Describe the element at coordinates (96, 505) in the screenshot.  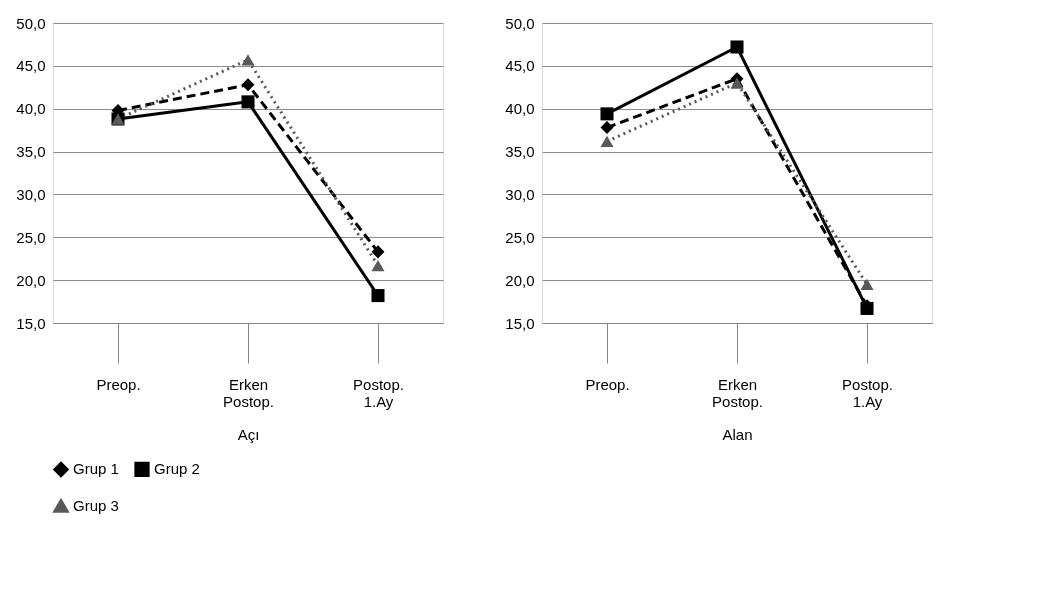
I see `legend-label: Grup 3` at that location.